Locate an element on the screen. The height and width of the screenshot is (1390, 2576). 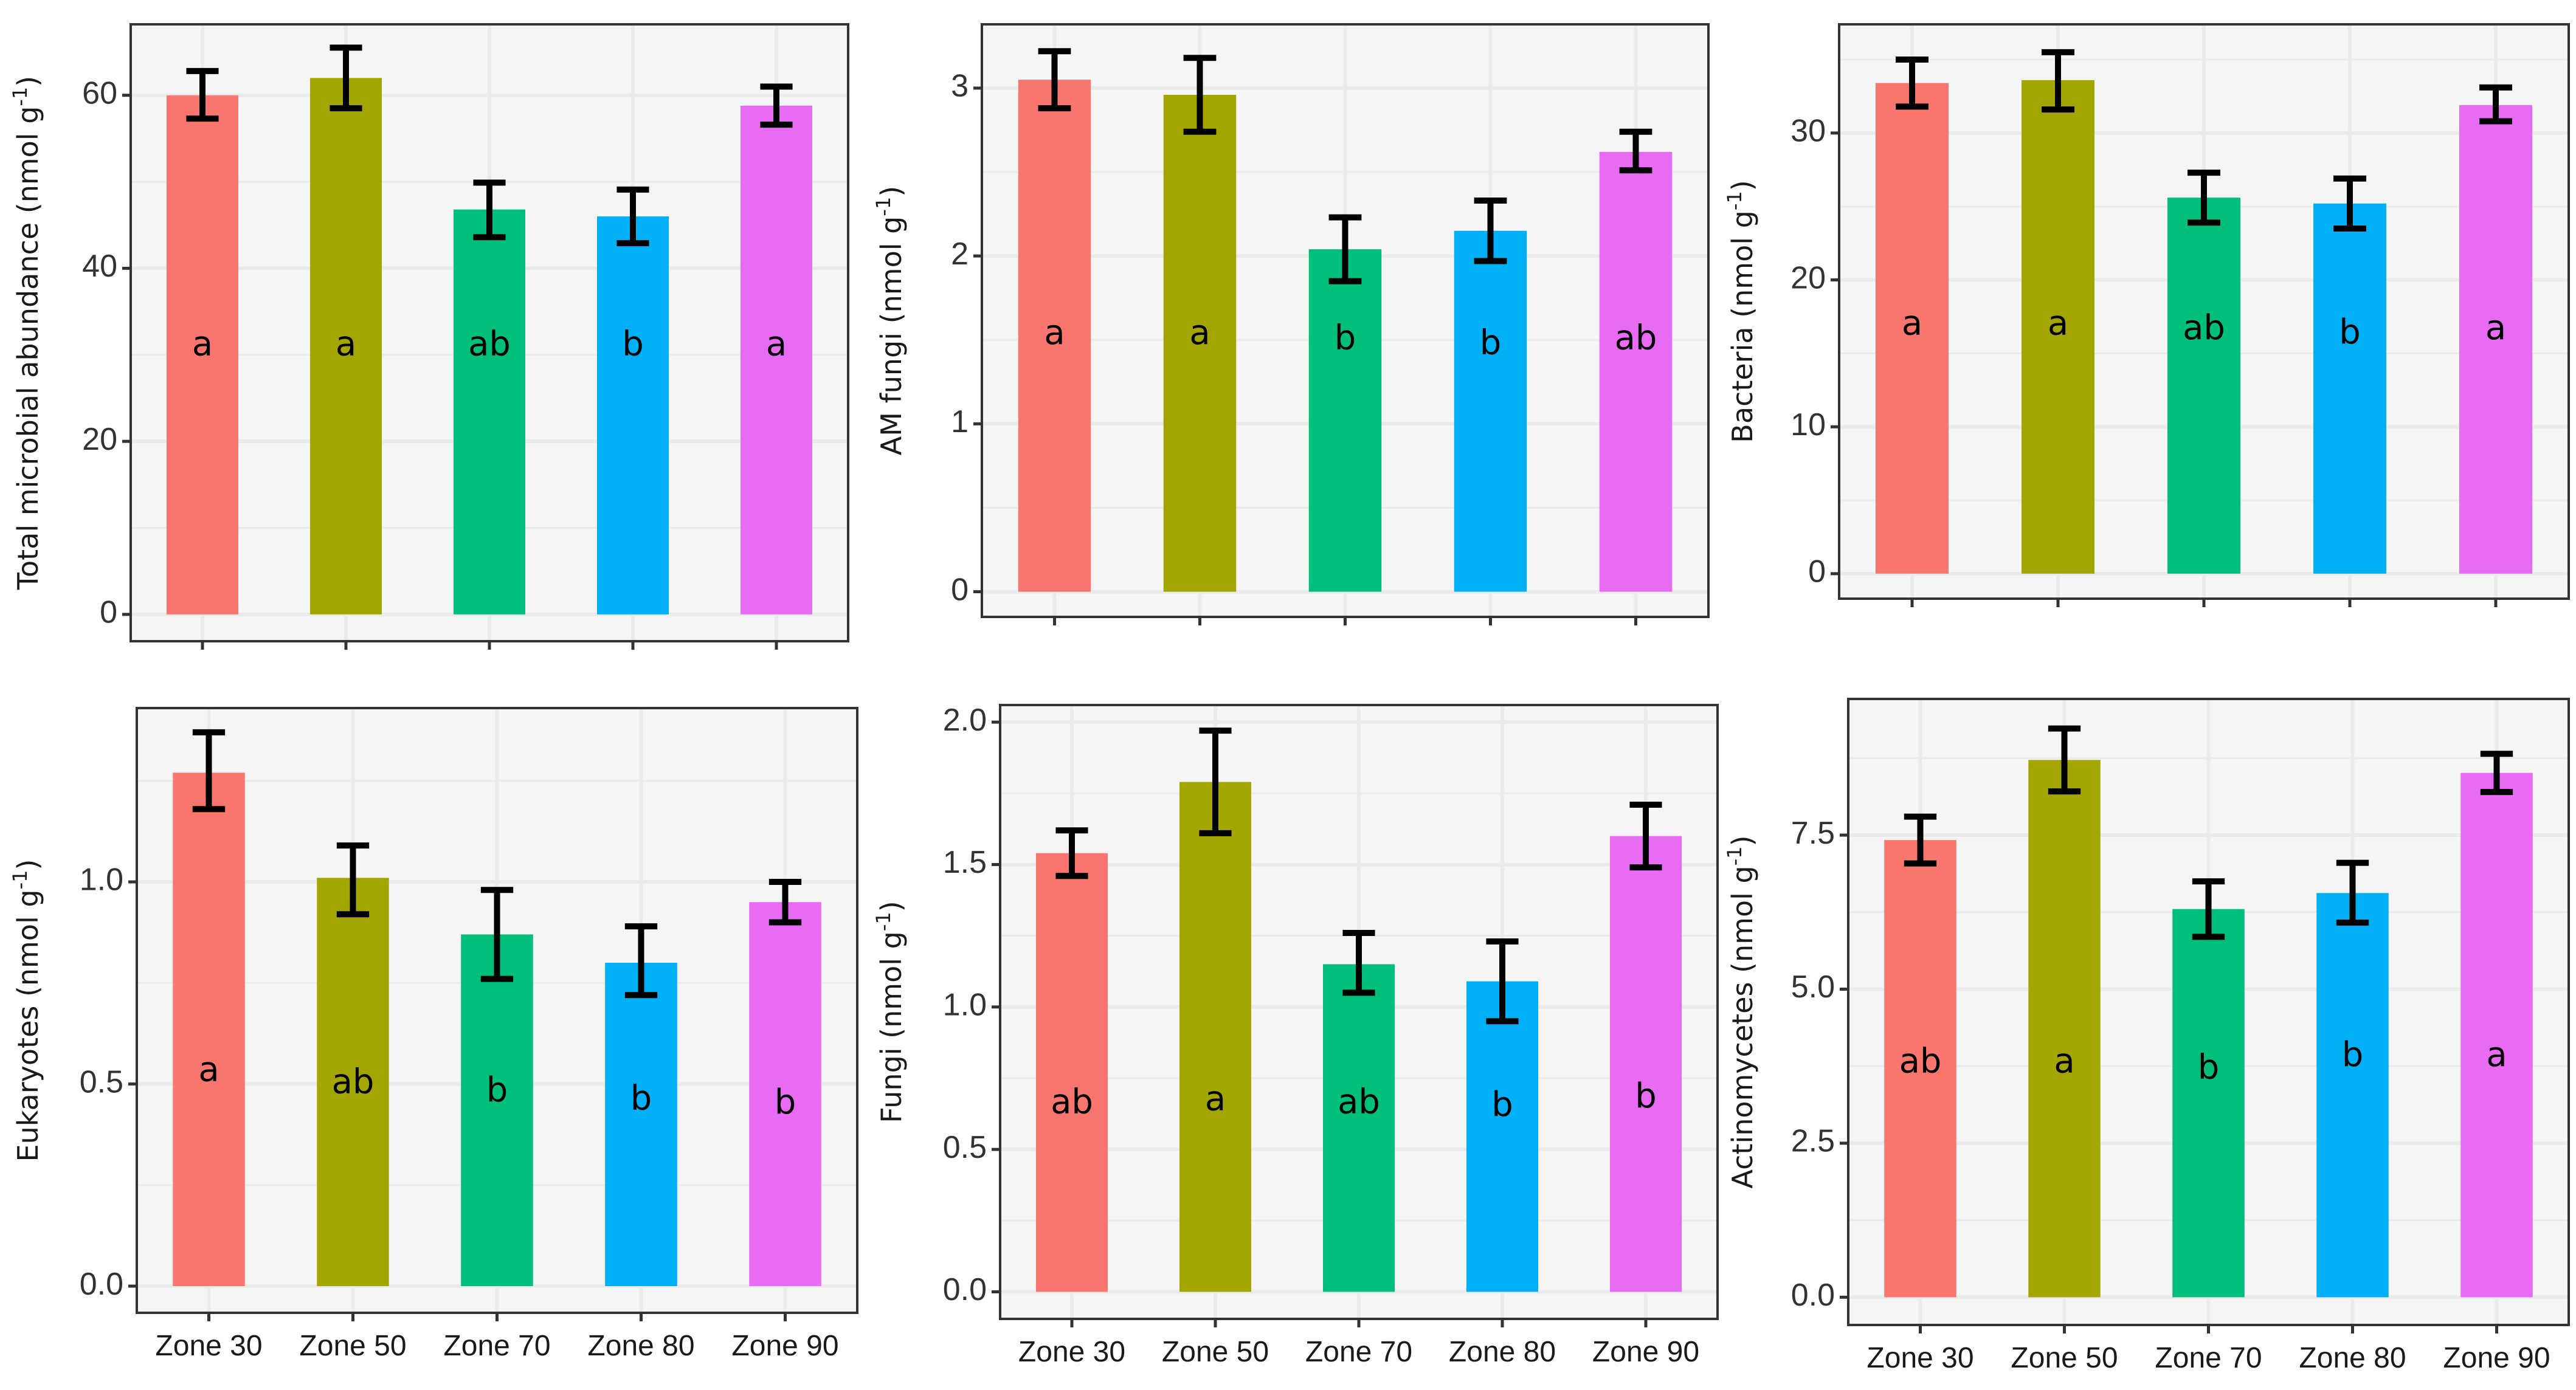
y-tick-label: 1.0 is located at coordinates (101, 880).